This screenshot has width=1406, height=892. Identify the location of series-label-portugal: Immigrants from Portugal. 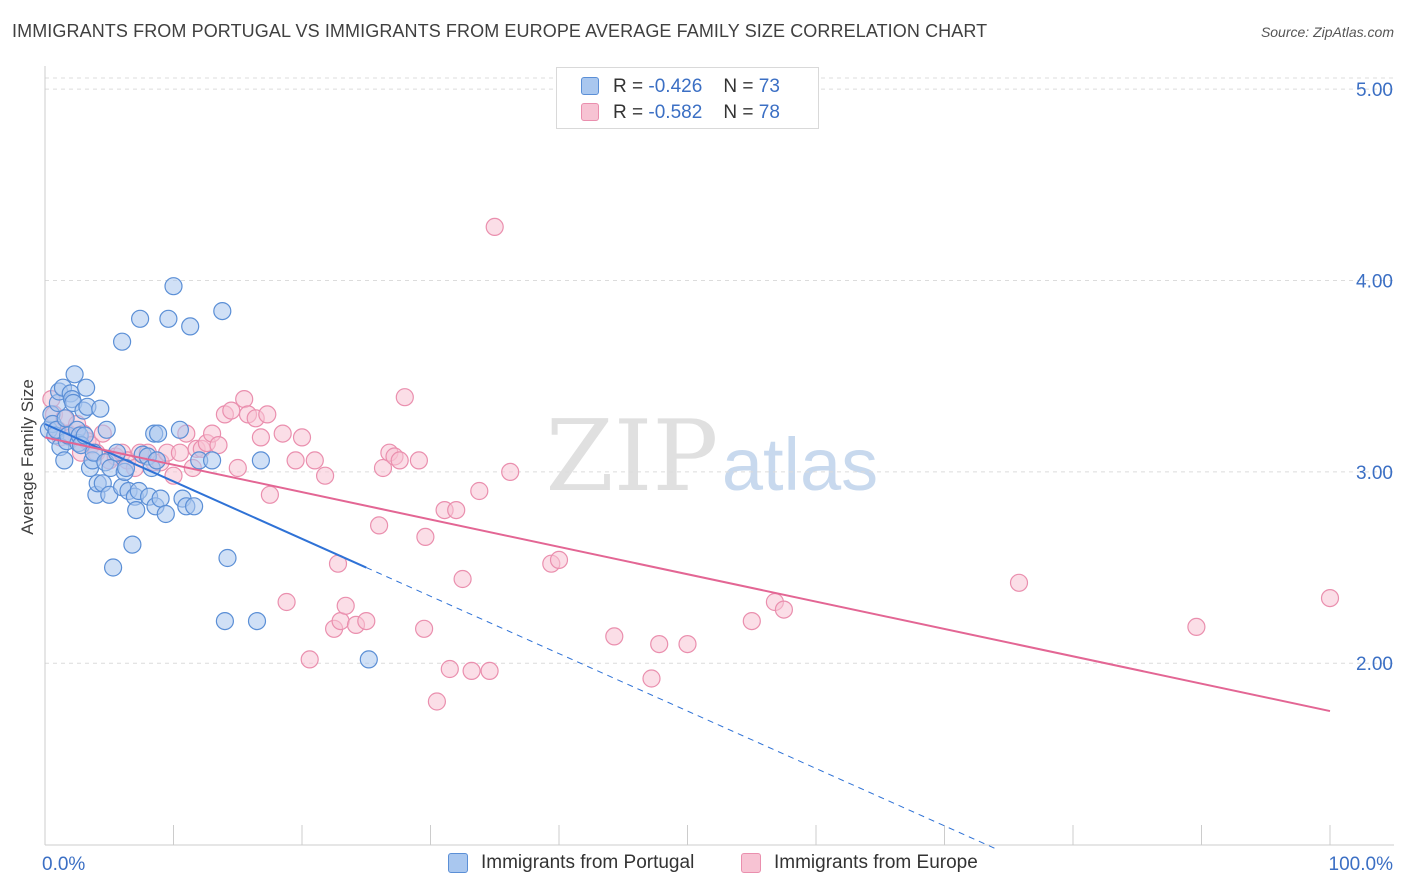
(588, 862).